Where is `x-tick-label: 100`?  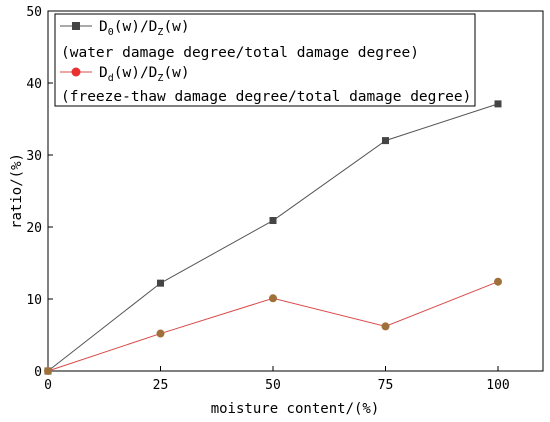
x-tick-label: 100 is located at coordinates (497, 385).